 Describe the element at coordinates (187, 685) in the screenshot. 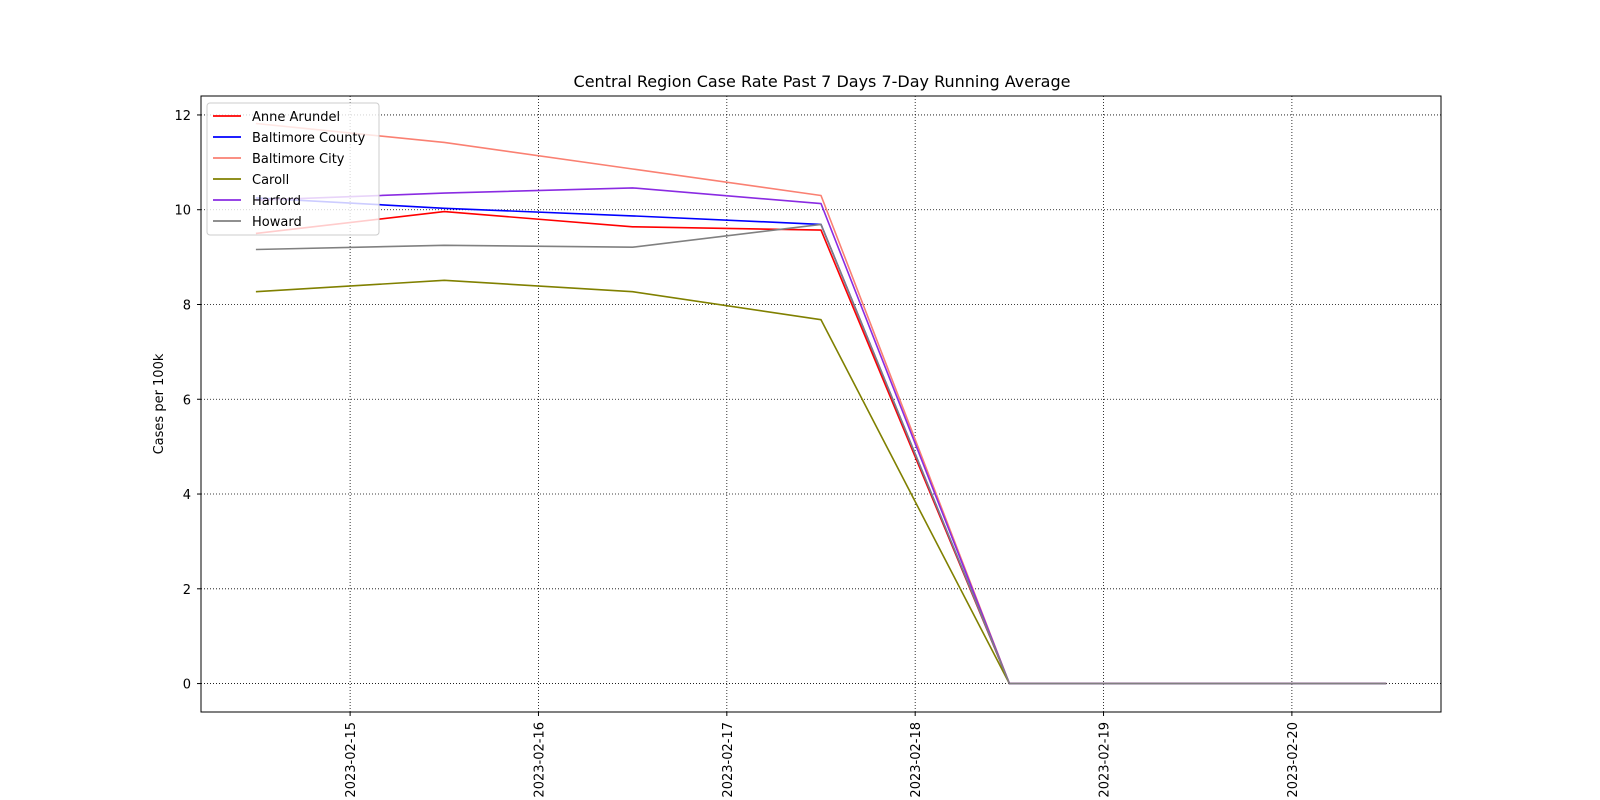

I see `y-tick-label: 0` at that location.